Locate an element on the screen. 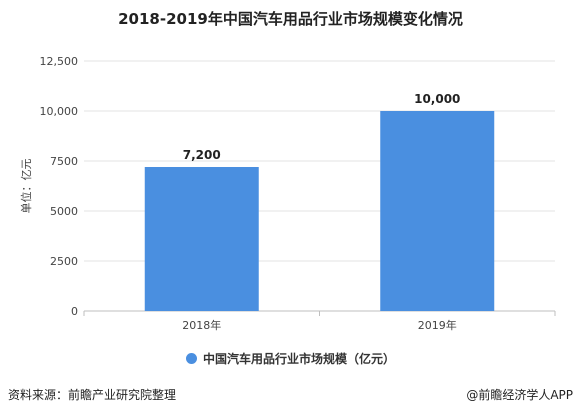  chart-title: 2018-2019年中国汽车用品行业市场规模变化情况 is located at coordinates (290, 19).